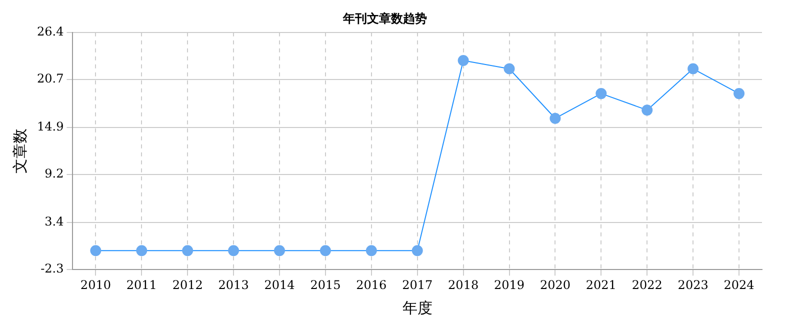 This screenshot has width=790, height=330. What do you see at coordinates (739, 285) in the screenshot?
I see `x-tick-label: 2024` at bounding box center [739, 285].